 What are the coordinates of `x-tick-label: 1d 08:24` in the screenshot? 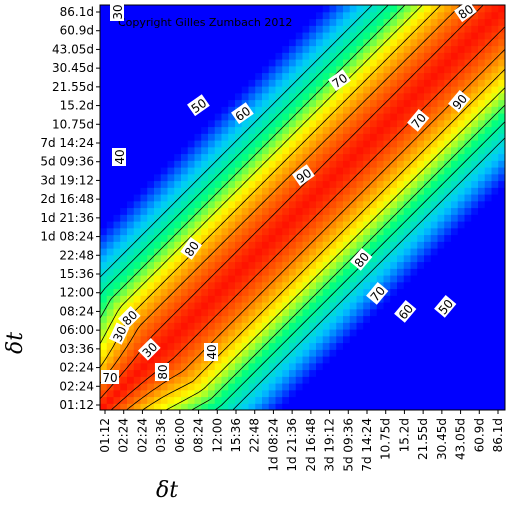 It's located at (273, 445).